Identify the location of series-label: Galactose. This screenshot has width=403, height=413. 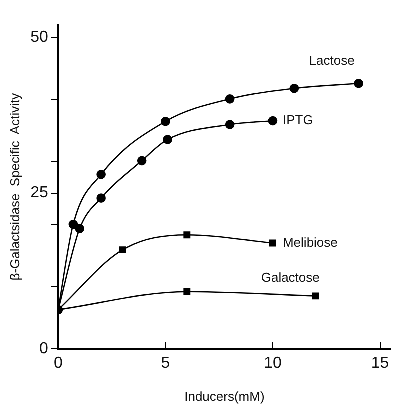
(290, 277).